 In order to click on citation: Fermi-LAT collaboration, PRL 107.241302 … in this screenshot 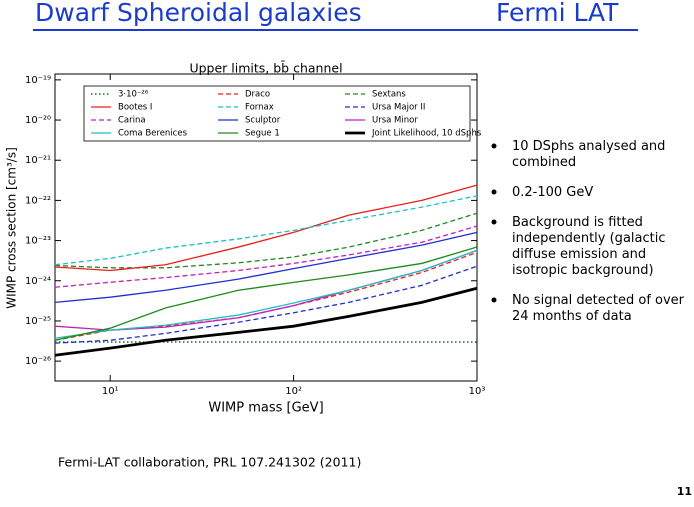, I will do `click(209, 462)`.